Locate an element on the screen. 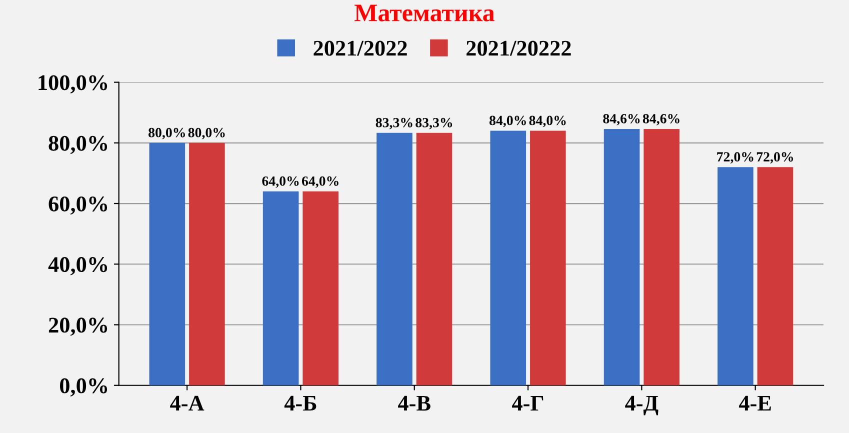 The image size is (849, 433). legend-label: 2021/20222 is located at coordinates (518, 48).